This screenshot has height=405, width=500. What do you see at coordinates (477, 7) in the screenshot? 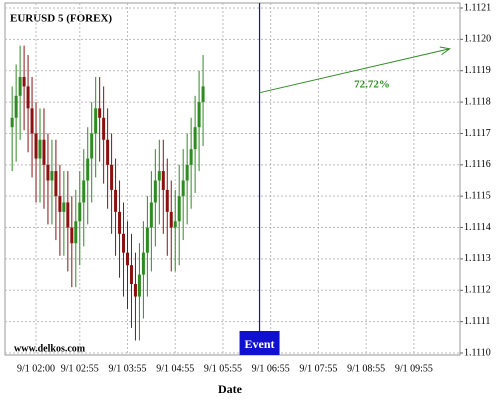
I see `y-tick-label: 1.1121` at bounding box center [477, 7].